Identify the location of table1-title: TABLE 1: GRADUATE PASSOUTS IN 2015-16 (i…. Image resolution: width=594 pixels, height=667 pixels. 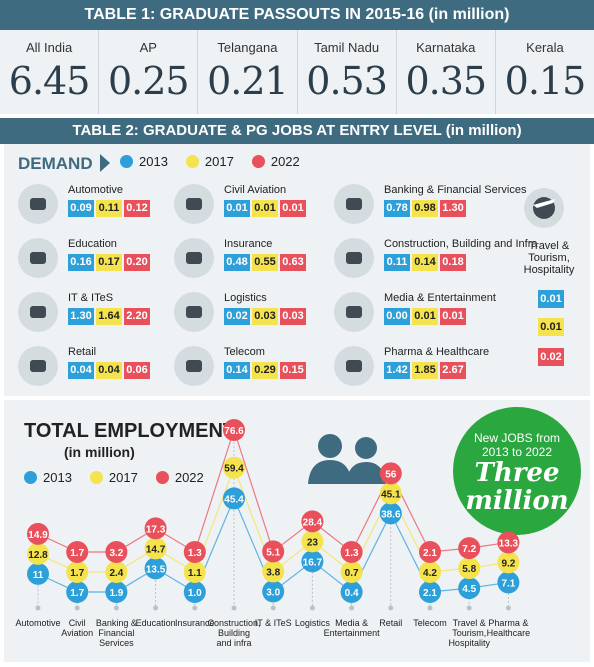
(297, 15).